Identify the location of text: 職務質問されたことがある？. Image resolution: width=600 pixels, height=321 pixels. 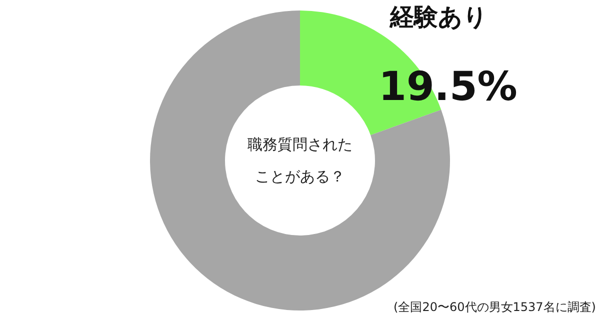
(300, 161).